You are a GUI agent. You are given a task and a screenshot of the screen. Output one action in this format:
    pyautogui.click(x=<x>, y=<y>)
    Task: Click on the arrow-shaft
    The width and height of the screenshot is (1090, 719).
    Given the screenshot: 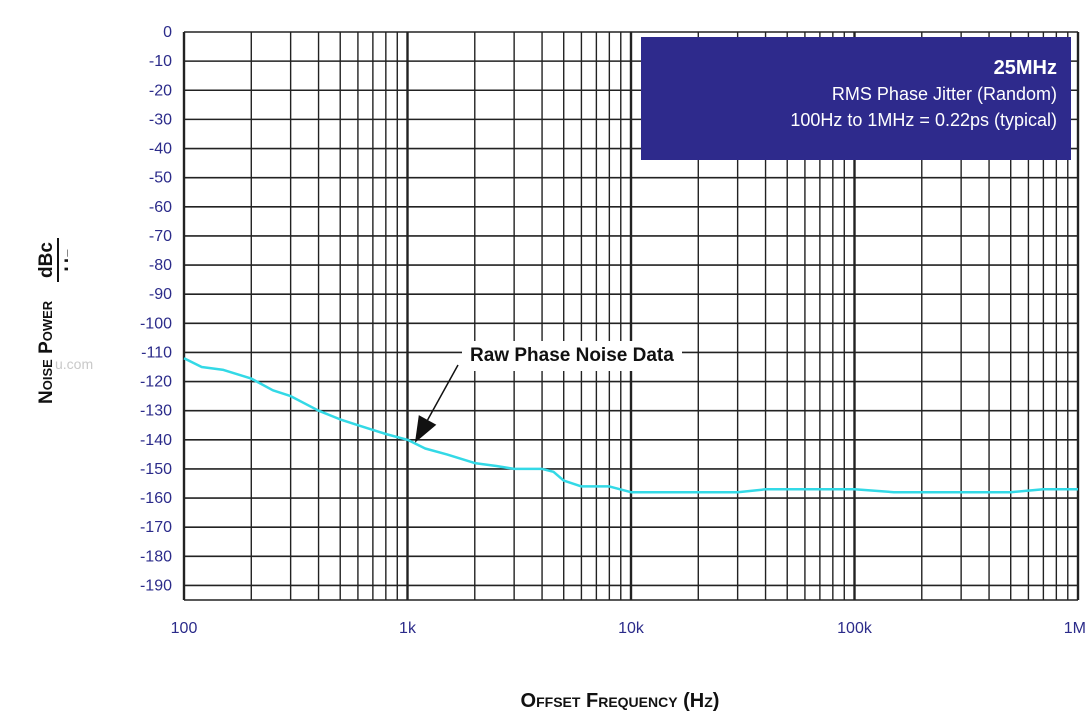 What is the action you would take?
    pyautogui.click(x=442, y=392)
    